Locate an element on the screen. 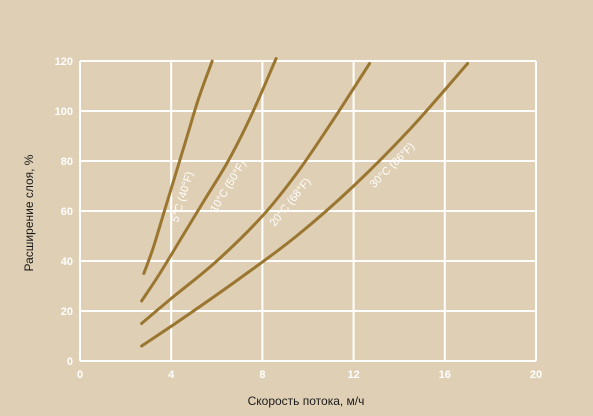 The width and height of the screenshot is (593, 416). x-tick-label: 12 is located at coordinates (353, 375).